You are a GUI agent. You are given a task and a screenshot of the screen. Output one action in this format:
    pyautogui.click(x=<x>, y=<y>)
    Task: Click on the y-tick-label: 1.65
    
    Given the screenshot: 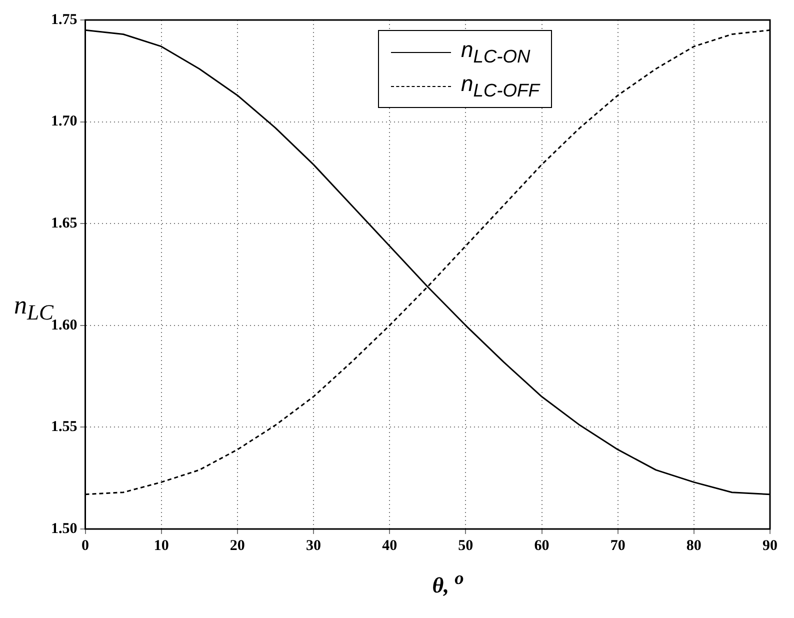 What is the action you would take?
    pyautogui.click(x=64, y=223)
    